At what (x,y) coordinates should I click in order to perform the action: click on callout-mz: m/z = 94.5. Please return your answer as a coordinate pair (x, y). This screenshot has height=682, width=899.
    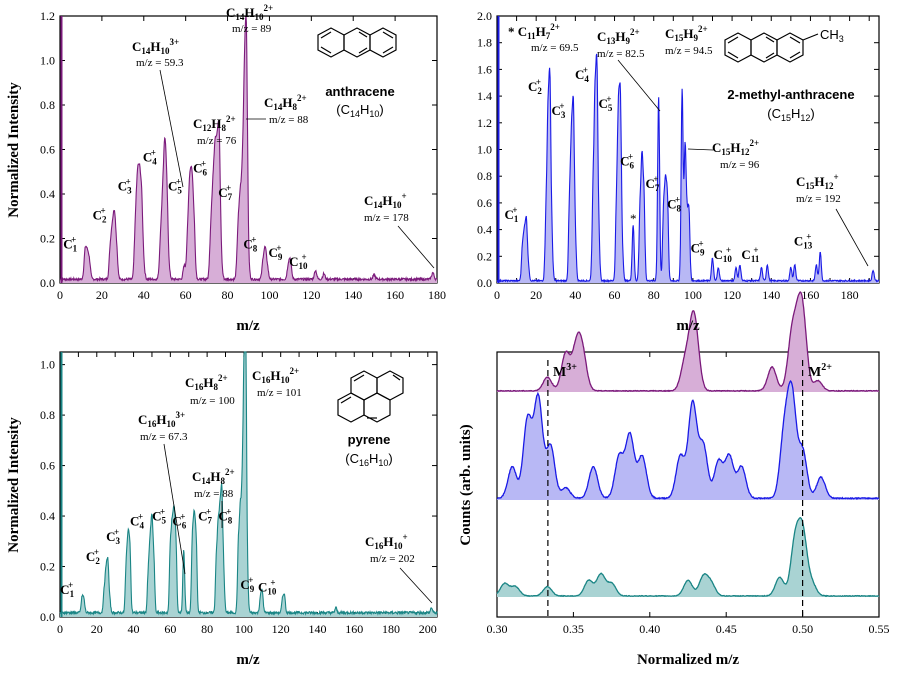
    Looking at the image, I should click on (689, 51).